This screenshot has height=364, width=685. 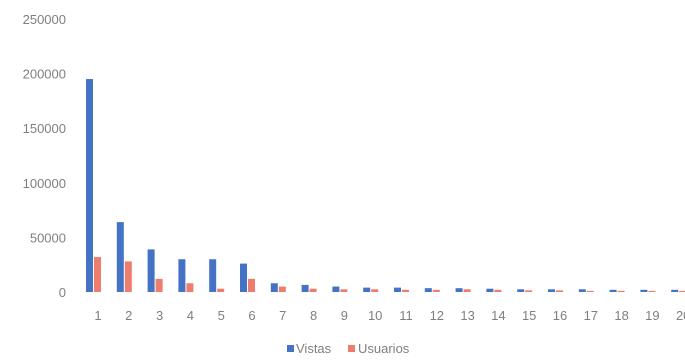 What do you see at coordinates (375, 315) in the screenshot?
I see `x-tick-label: 10` at bounding box center [375, 315].